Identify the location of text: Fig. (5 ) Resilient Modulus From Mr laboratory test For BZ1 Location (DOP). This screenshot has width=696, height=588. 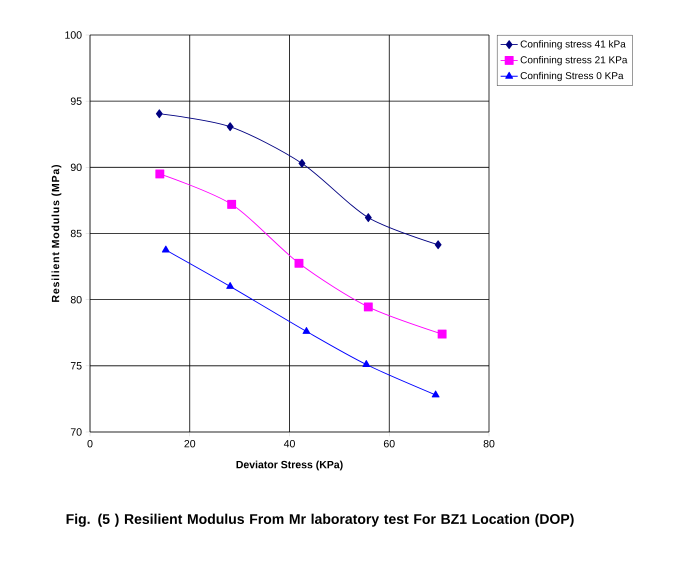
(320, 520).